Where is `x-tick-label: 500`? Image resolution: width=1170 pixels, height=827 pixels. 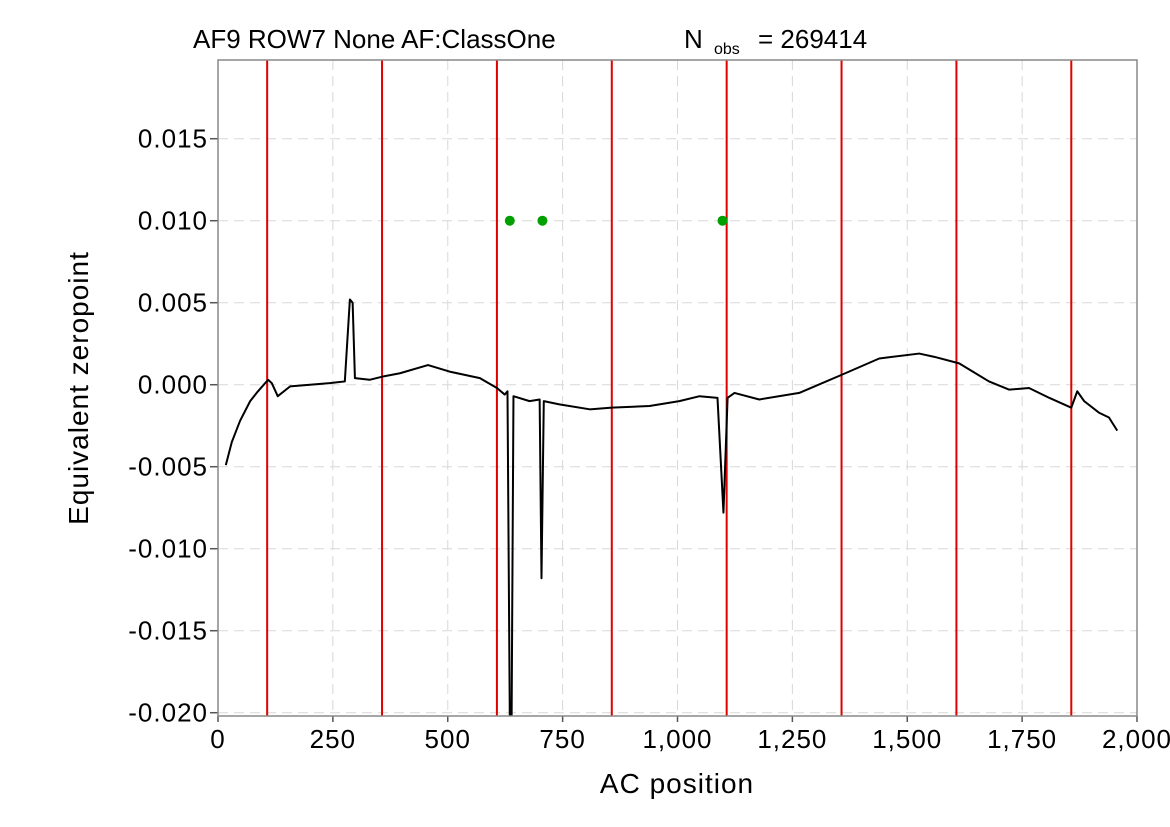
x-tick-label: 500 is located at coordinates (448, 739).